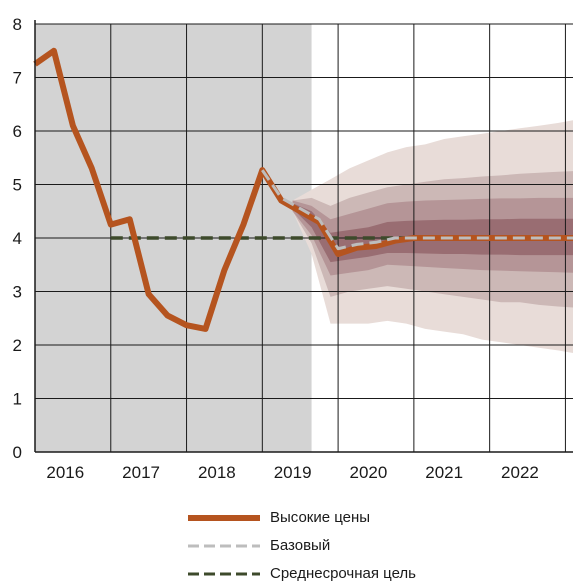 The height and width of the screenshot is (587, 573). I want to click on legend-label: Высокие цены, so click(320, 517).